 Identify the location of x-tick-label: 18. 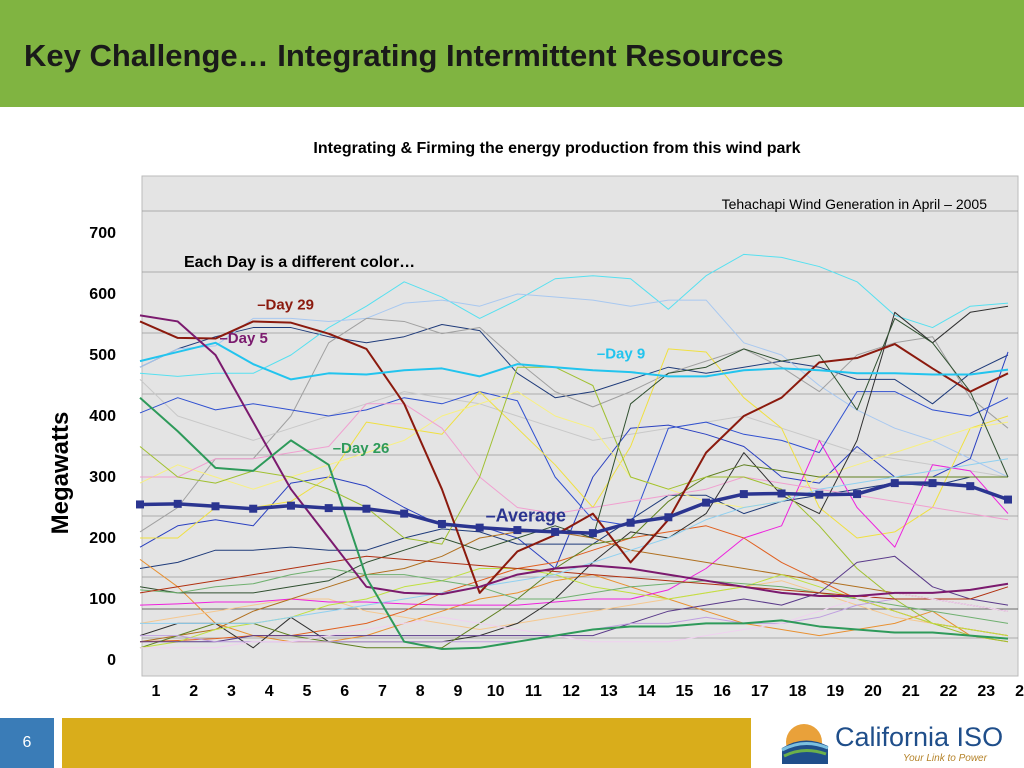
(798, 691).